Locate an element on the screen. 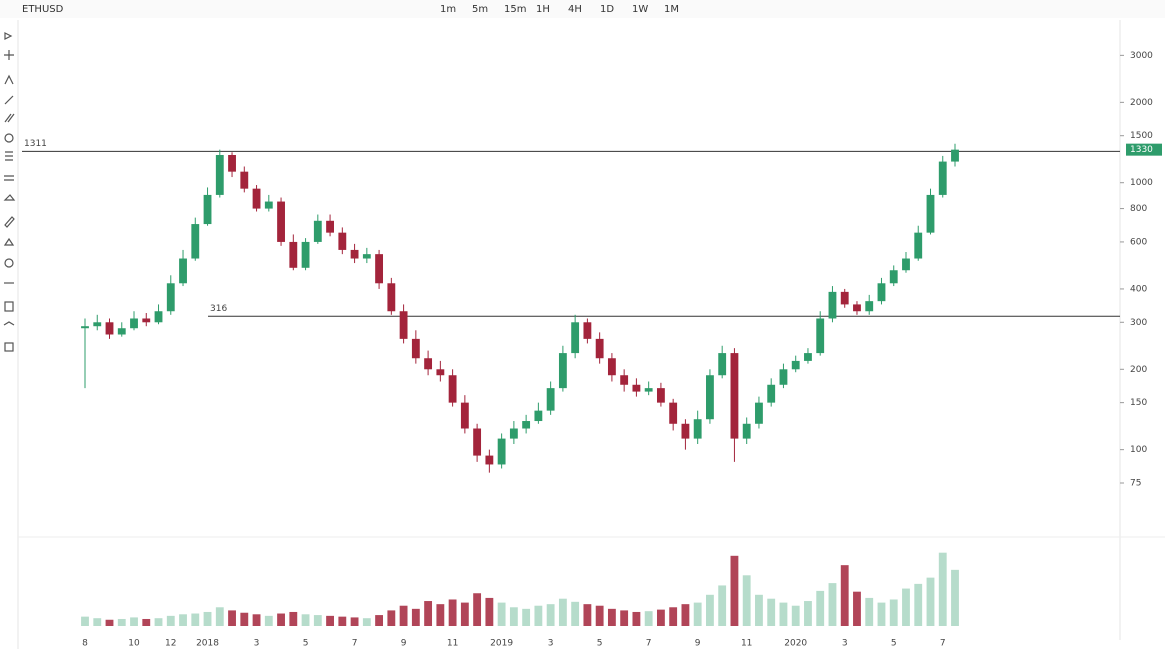 The width and height of the screenshot is (1165, 653). timeframe: 1M is located at coordinates (671, 9).